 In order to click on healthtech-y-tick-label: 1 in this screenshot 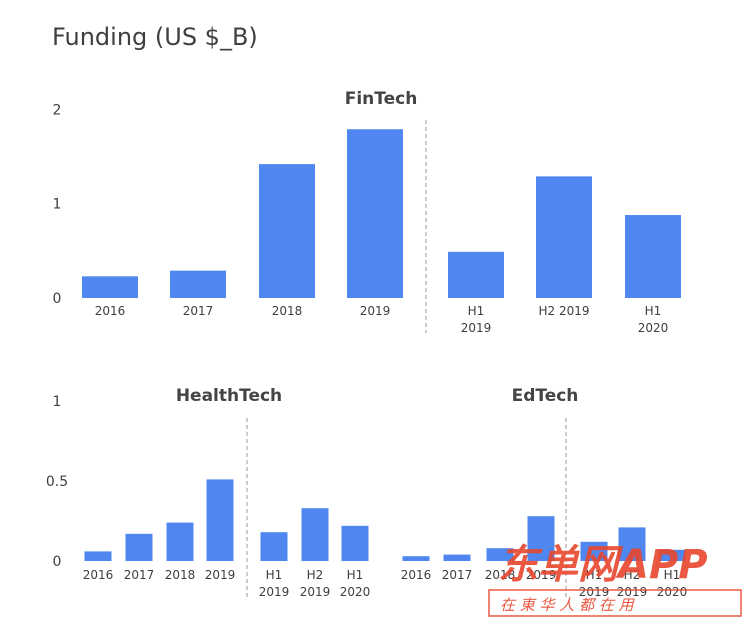, I will do `click(57, 402)`.